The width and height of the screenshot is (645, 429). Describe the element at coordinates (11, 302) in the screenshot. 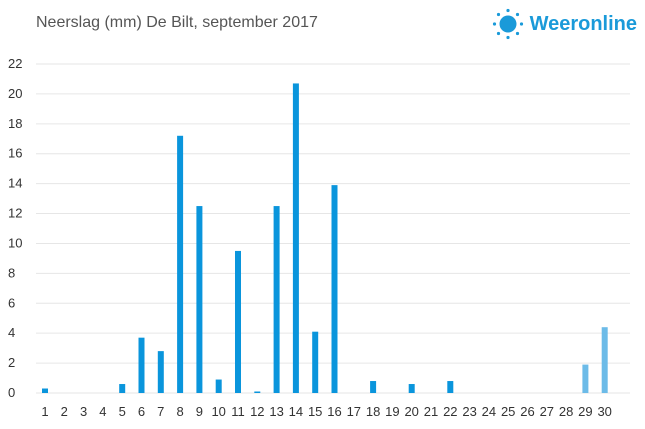

I see `y-tick-label: 6` at that location.